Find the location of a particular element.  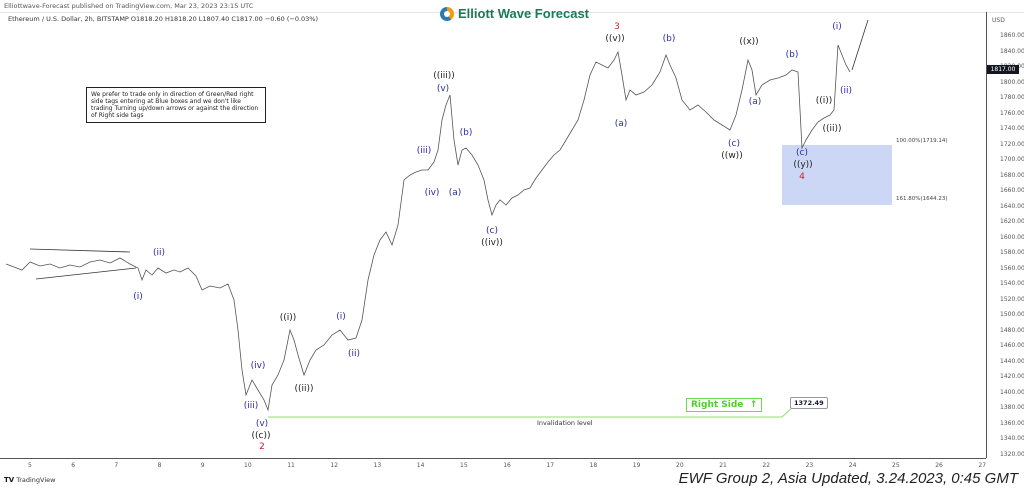

wave-label: ((v)) is located at coordinates (615, 39).